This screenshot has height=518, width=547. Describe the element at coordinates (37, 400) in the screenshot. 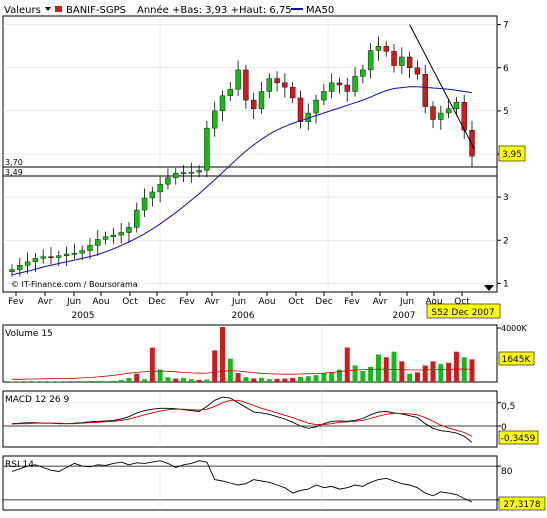

I see `macd-title: MACD 12 26 9` at that location.